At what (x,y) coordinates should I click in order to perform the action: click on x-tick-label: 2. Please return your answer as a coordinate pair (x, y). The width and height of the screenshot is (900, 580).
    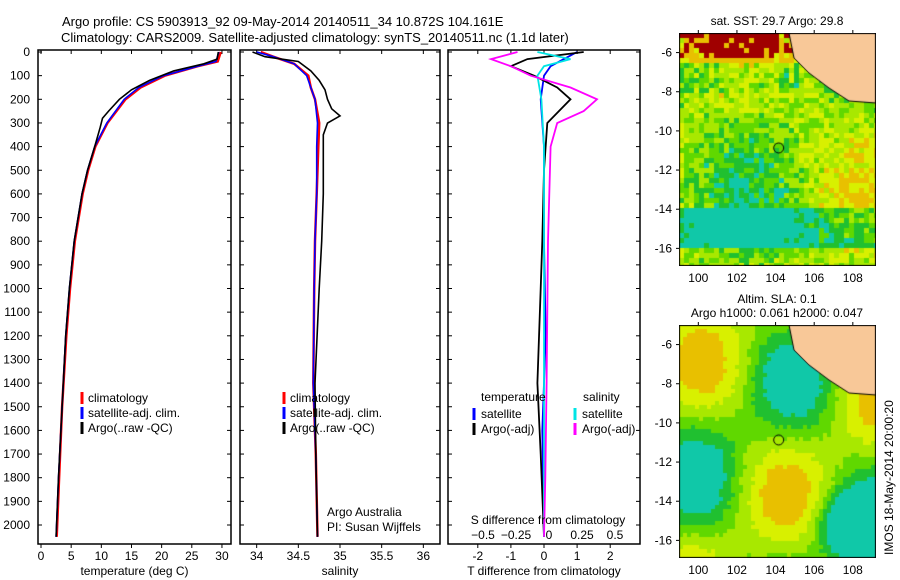
    Looking at the image, I should click on (610, 556).